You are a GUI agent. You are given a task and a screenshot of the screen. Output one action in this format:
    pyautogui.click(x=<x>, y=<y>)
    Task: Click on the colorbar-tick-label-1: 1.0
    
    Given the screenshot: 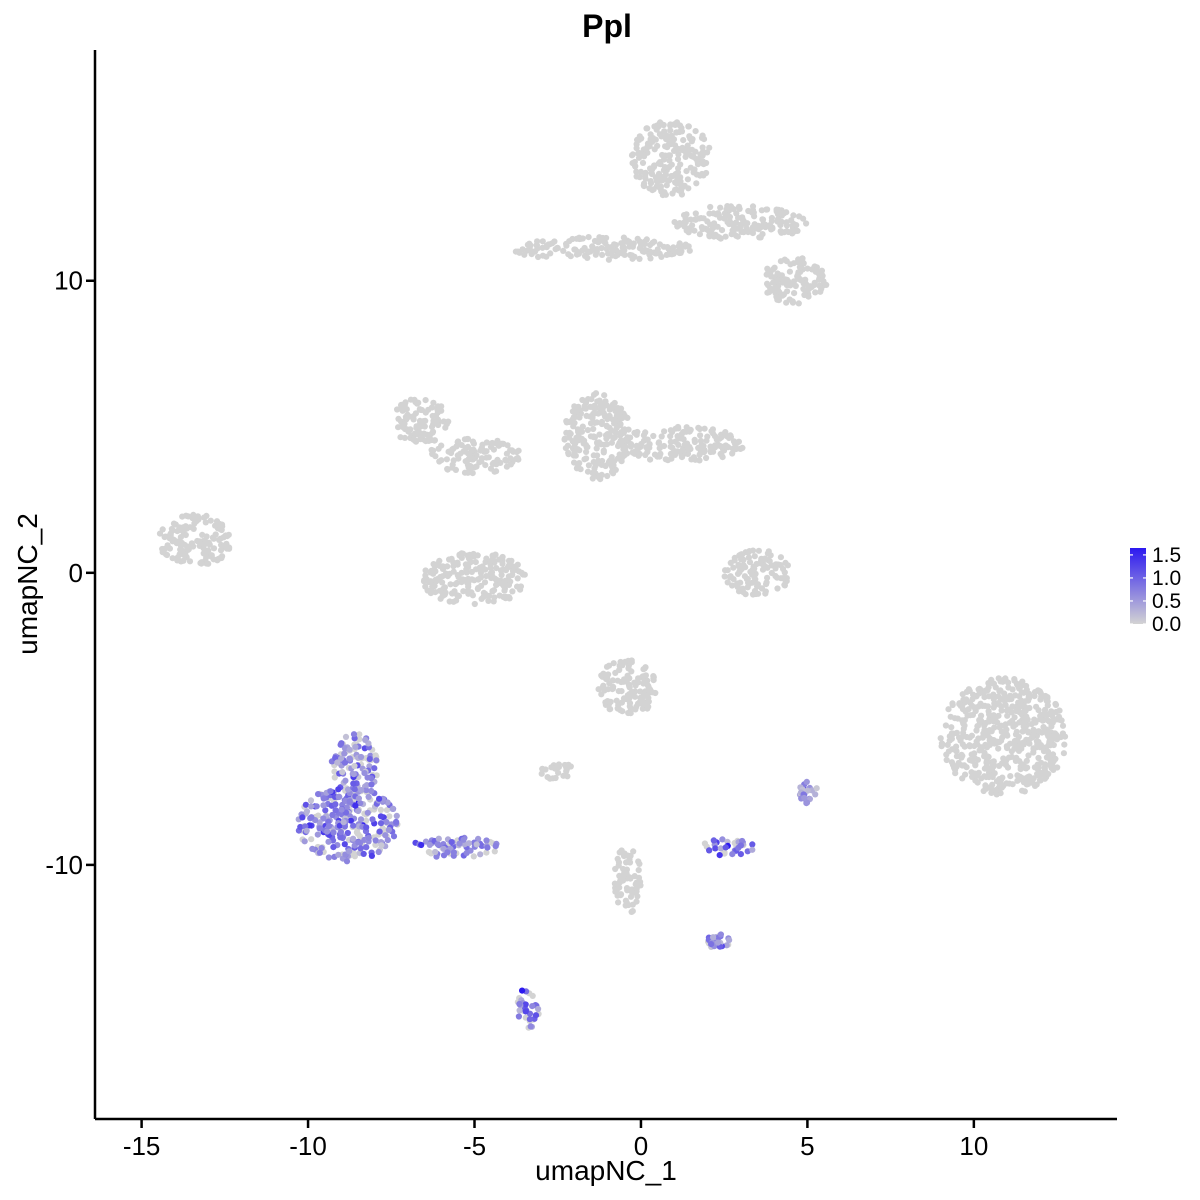 What is the action you would take?
    pyautogui.click(x=1166, y=578)
    